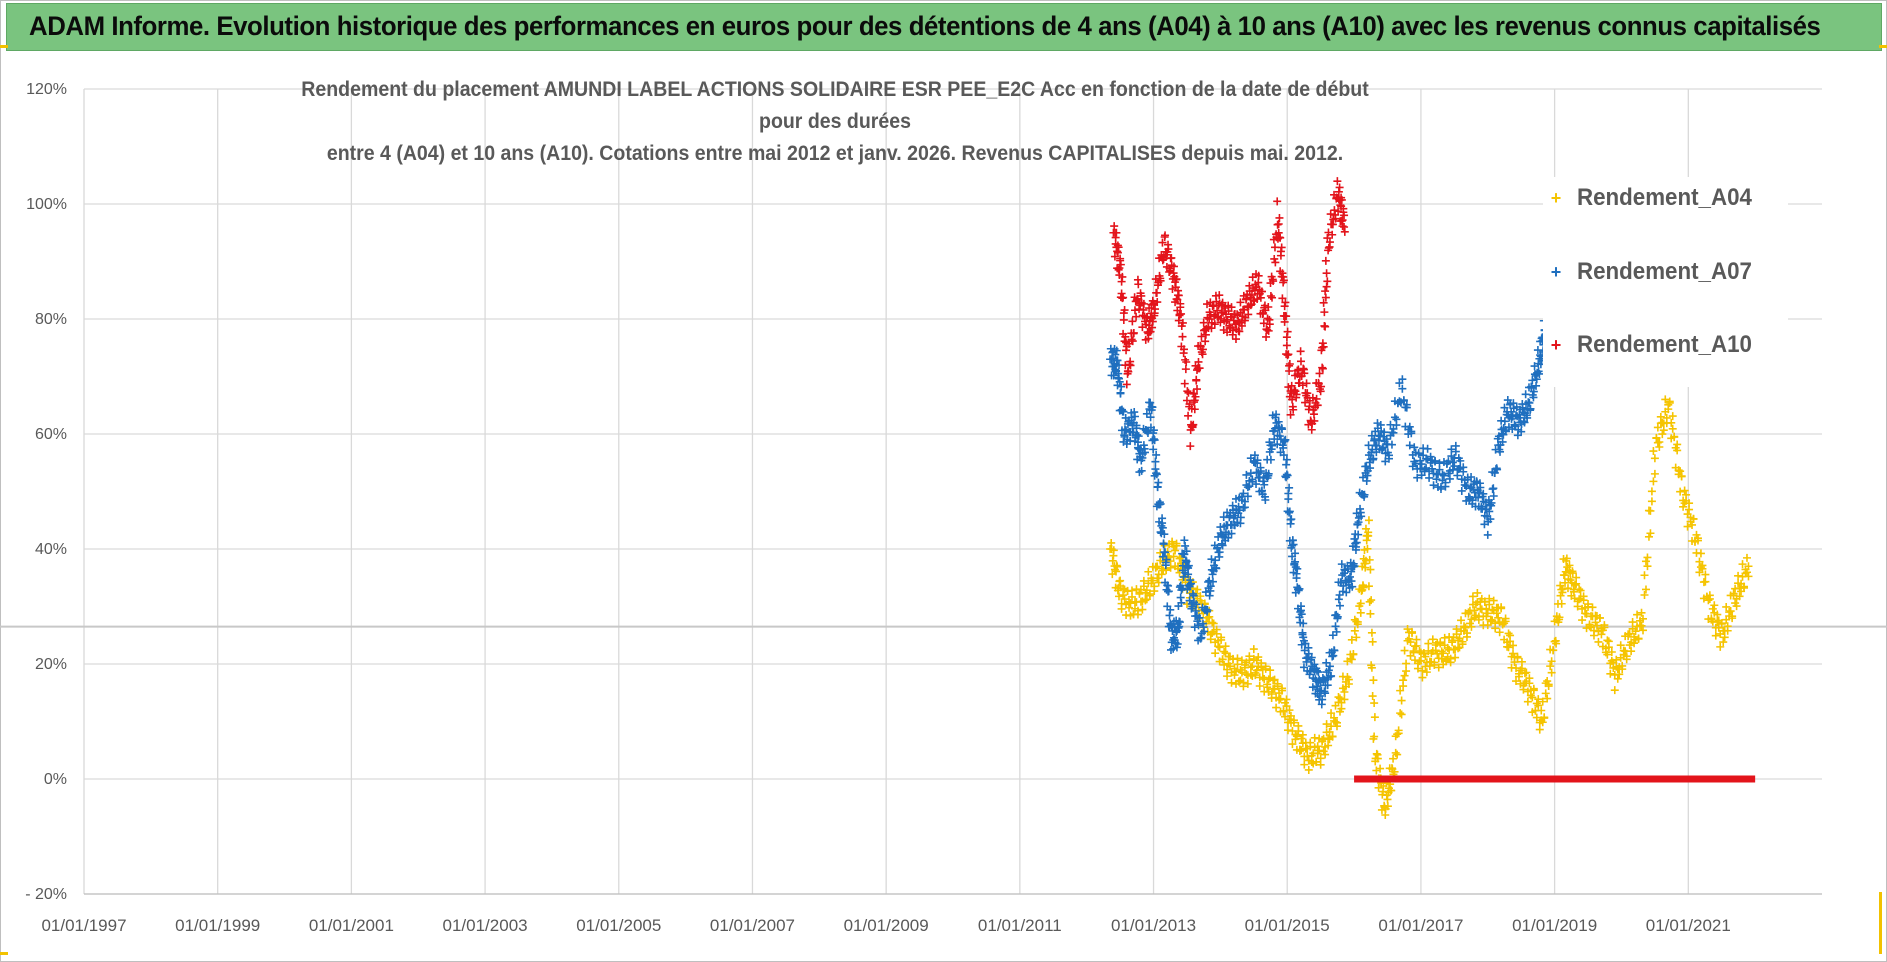 The image size is (1887, 962). I want to click on y-tick-label: 120%, so click(46, 89).